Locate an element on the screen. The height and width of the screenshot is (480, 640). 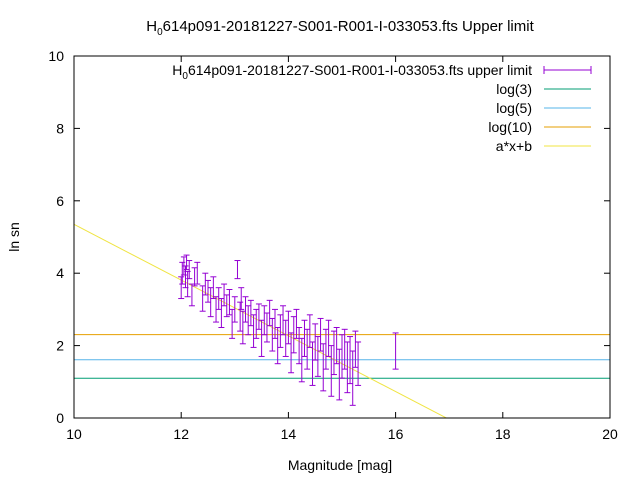
y-tick-label: 6 is located at coordinates (60, 201).